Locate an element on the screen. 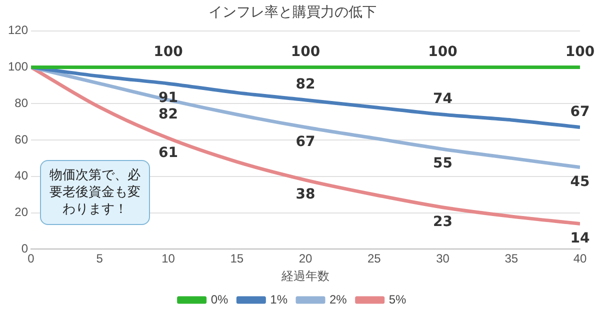 The width and height of the screenshot is (600, 316). data-label: 23 is located at coordinates (442, 222).